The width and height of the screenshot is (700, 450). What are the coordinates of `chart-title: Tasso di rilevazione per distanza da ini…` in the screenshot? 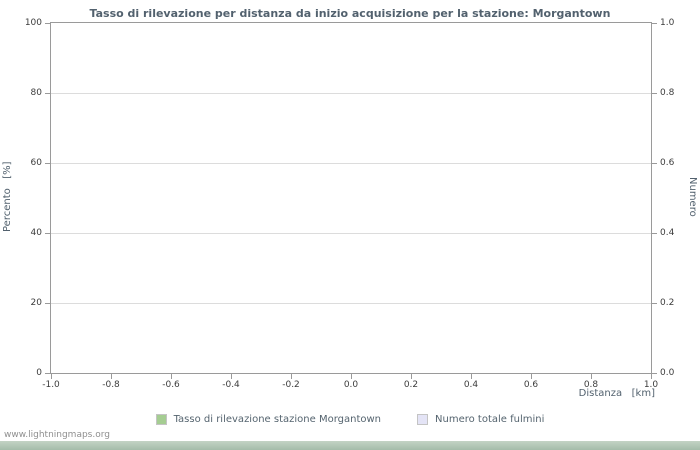 It's located at (350, 13).